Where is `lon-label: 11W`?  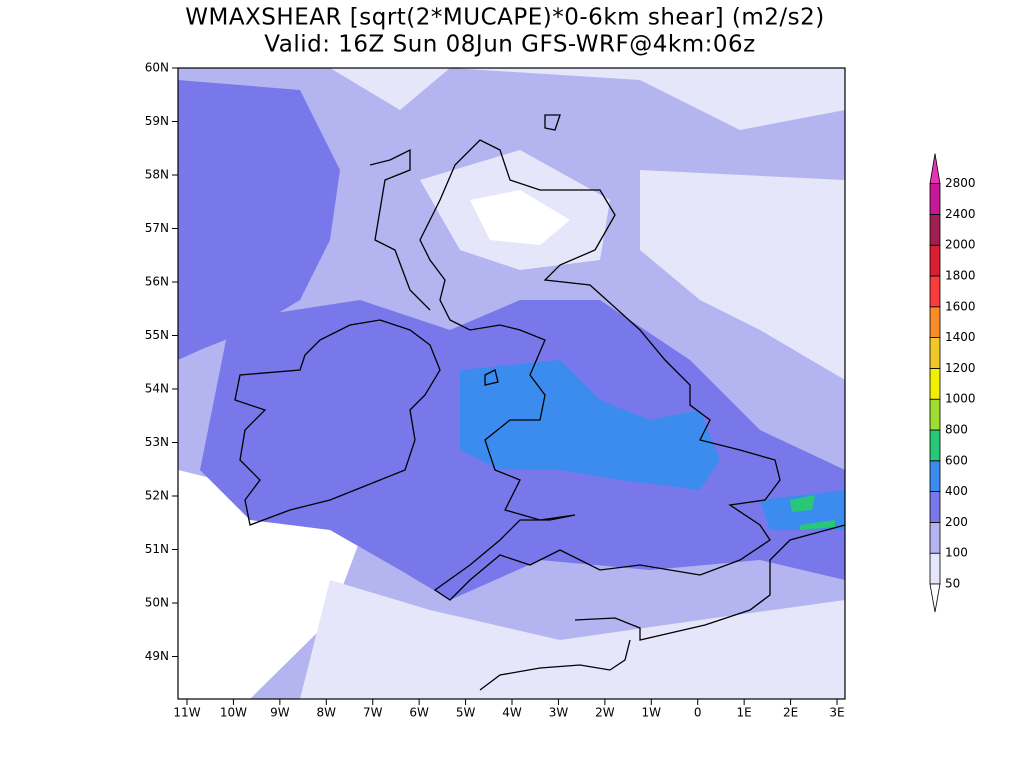
lon-label: 11W is located at coordinates (186, 713).